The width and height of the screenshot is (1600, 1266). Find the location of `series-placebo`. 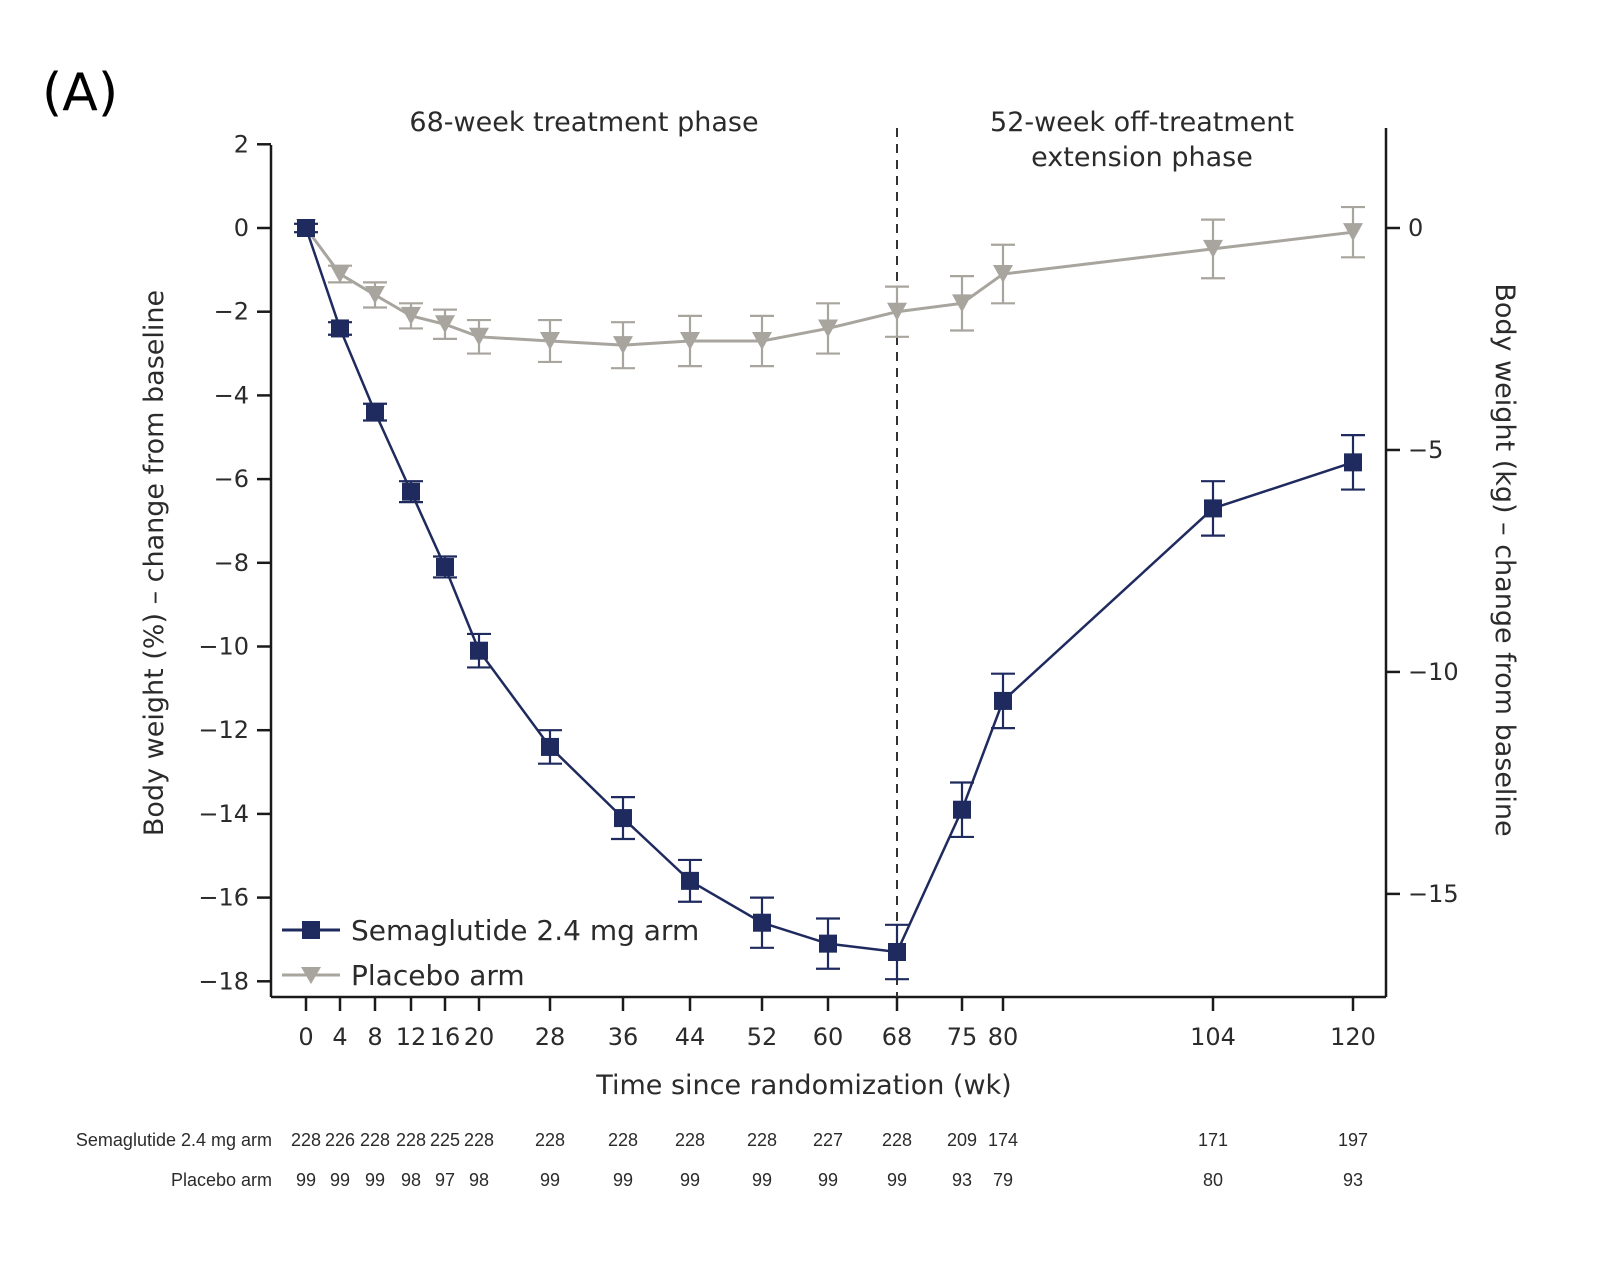

series-placebo is located at coordinates (829, 287).